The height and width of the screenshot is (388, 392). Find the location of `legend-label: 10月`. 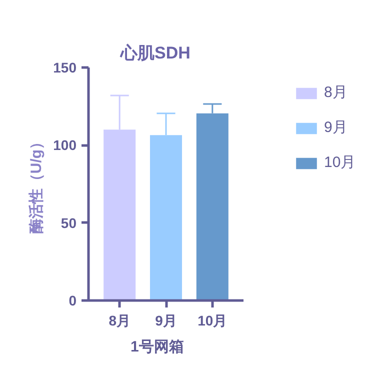

legend-label: 10月 is located at coordinates (340, 162).